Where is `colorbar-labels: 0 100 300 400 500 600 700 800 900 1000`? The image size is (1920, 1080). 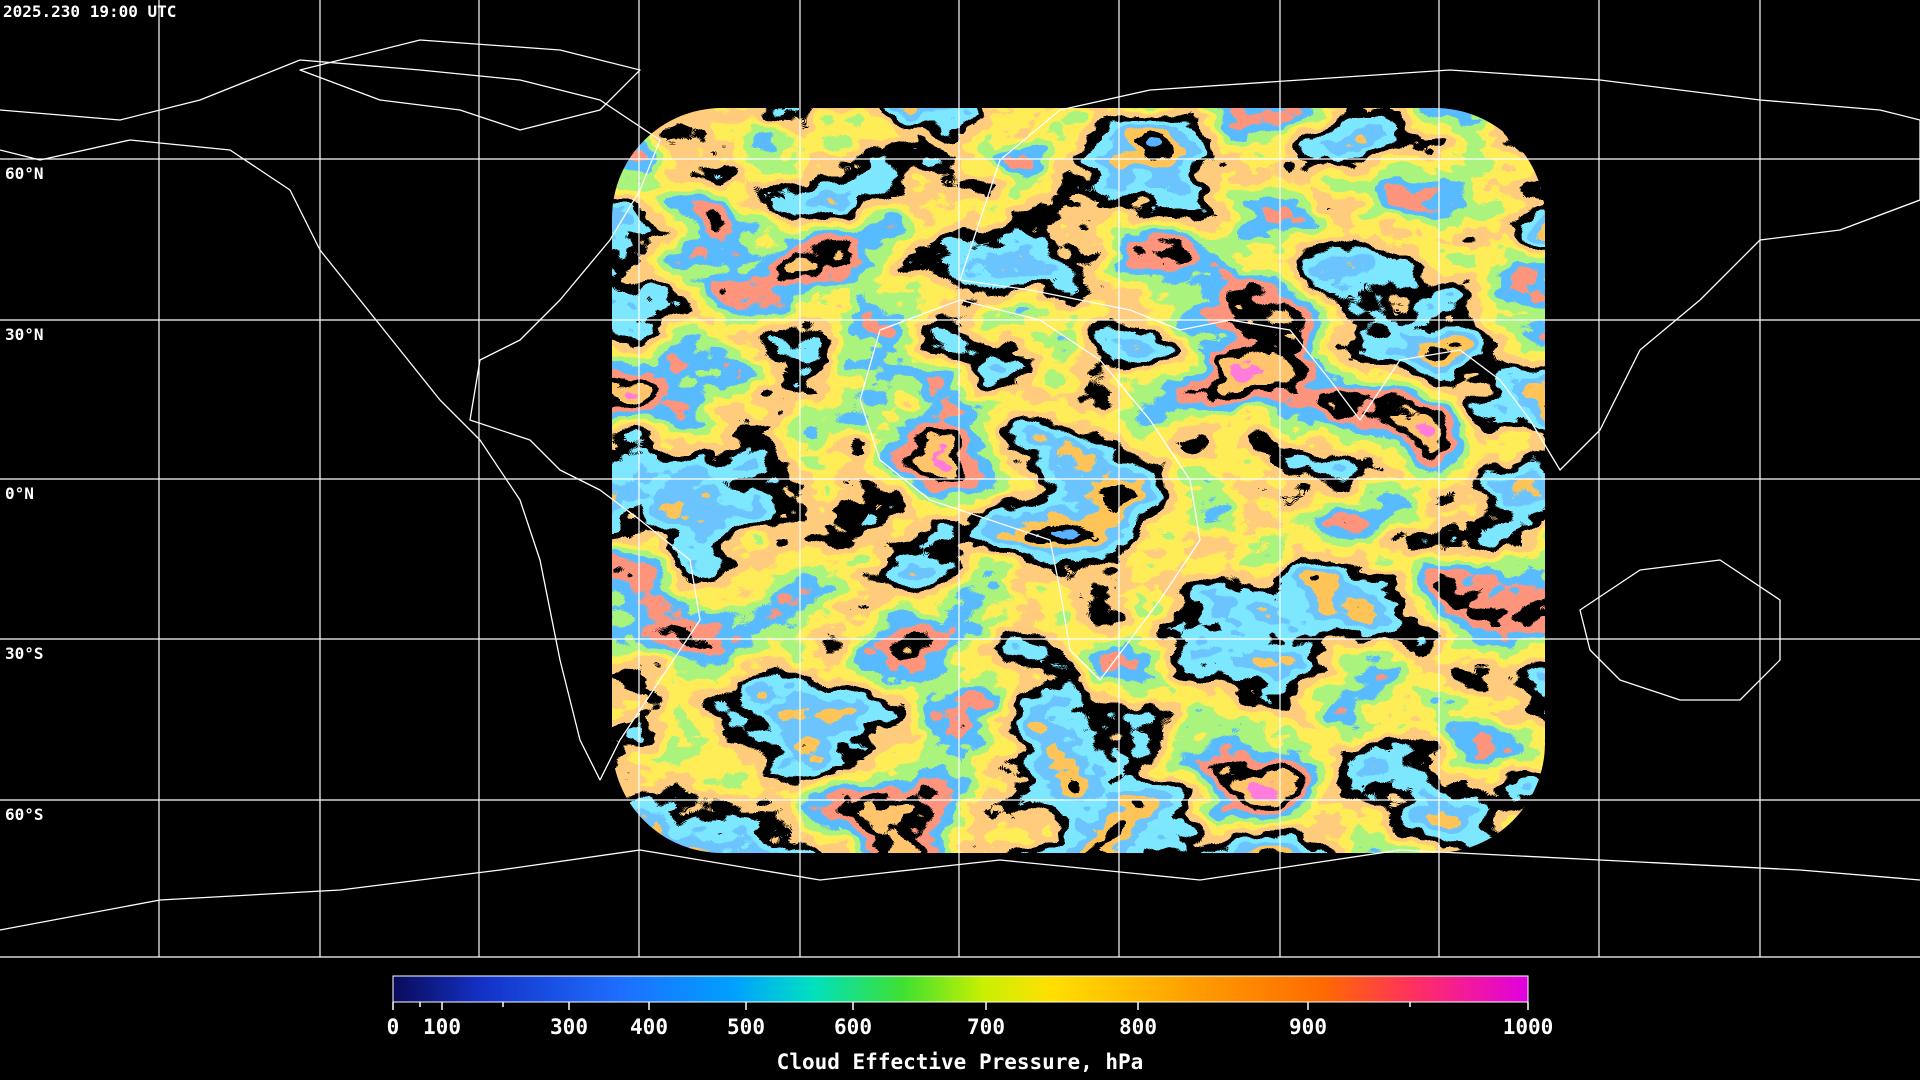
colorbar-labels: 0 100 300 400 500 600 700 800 900 1000 is located at coordinates (970, 1027).